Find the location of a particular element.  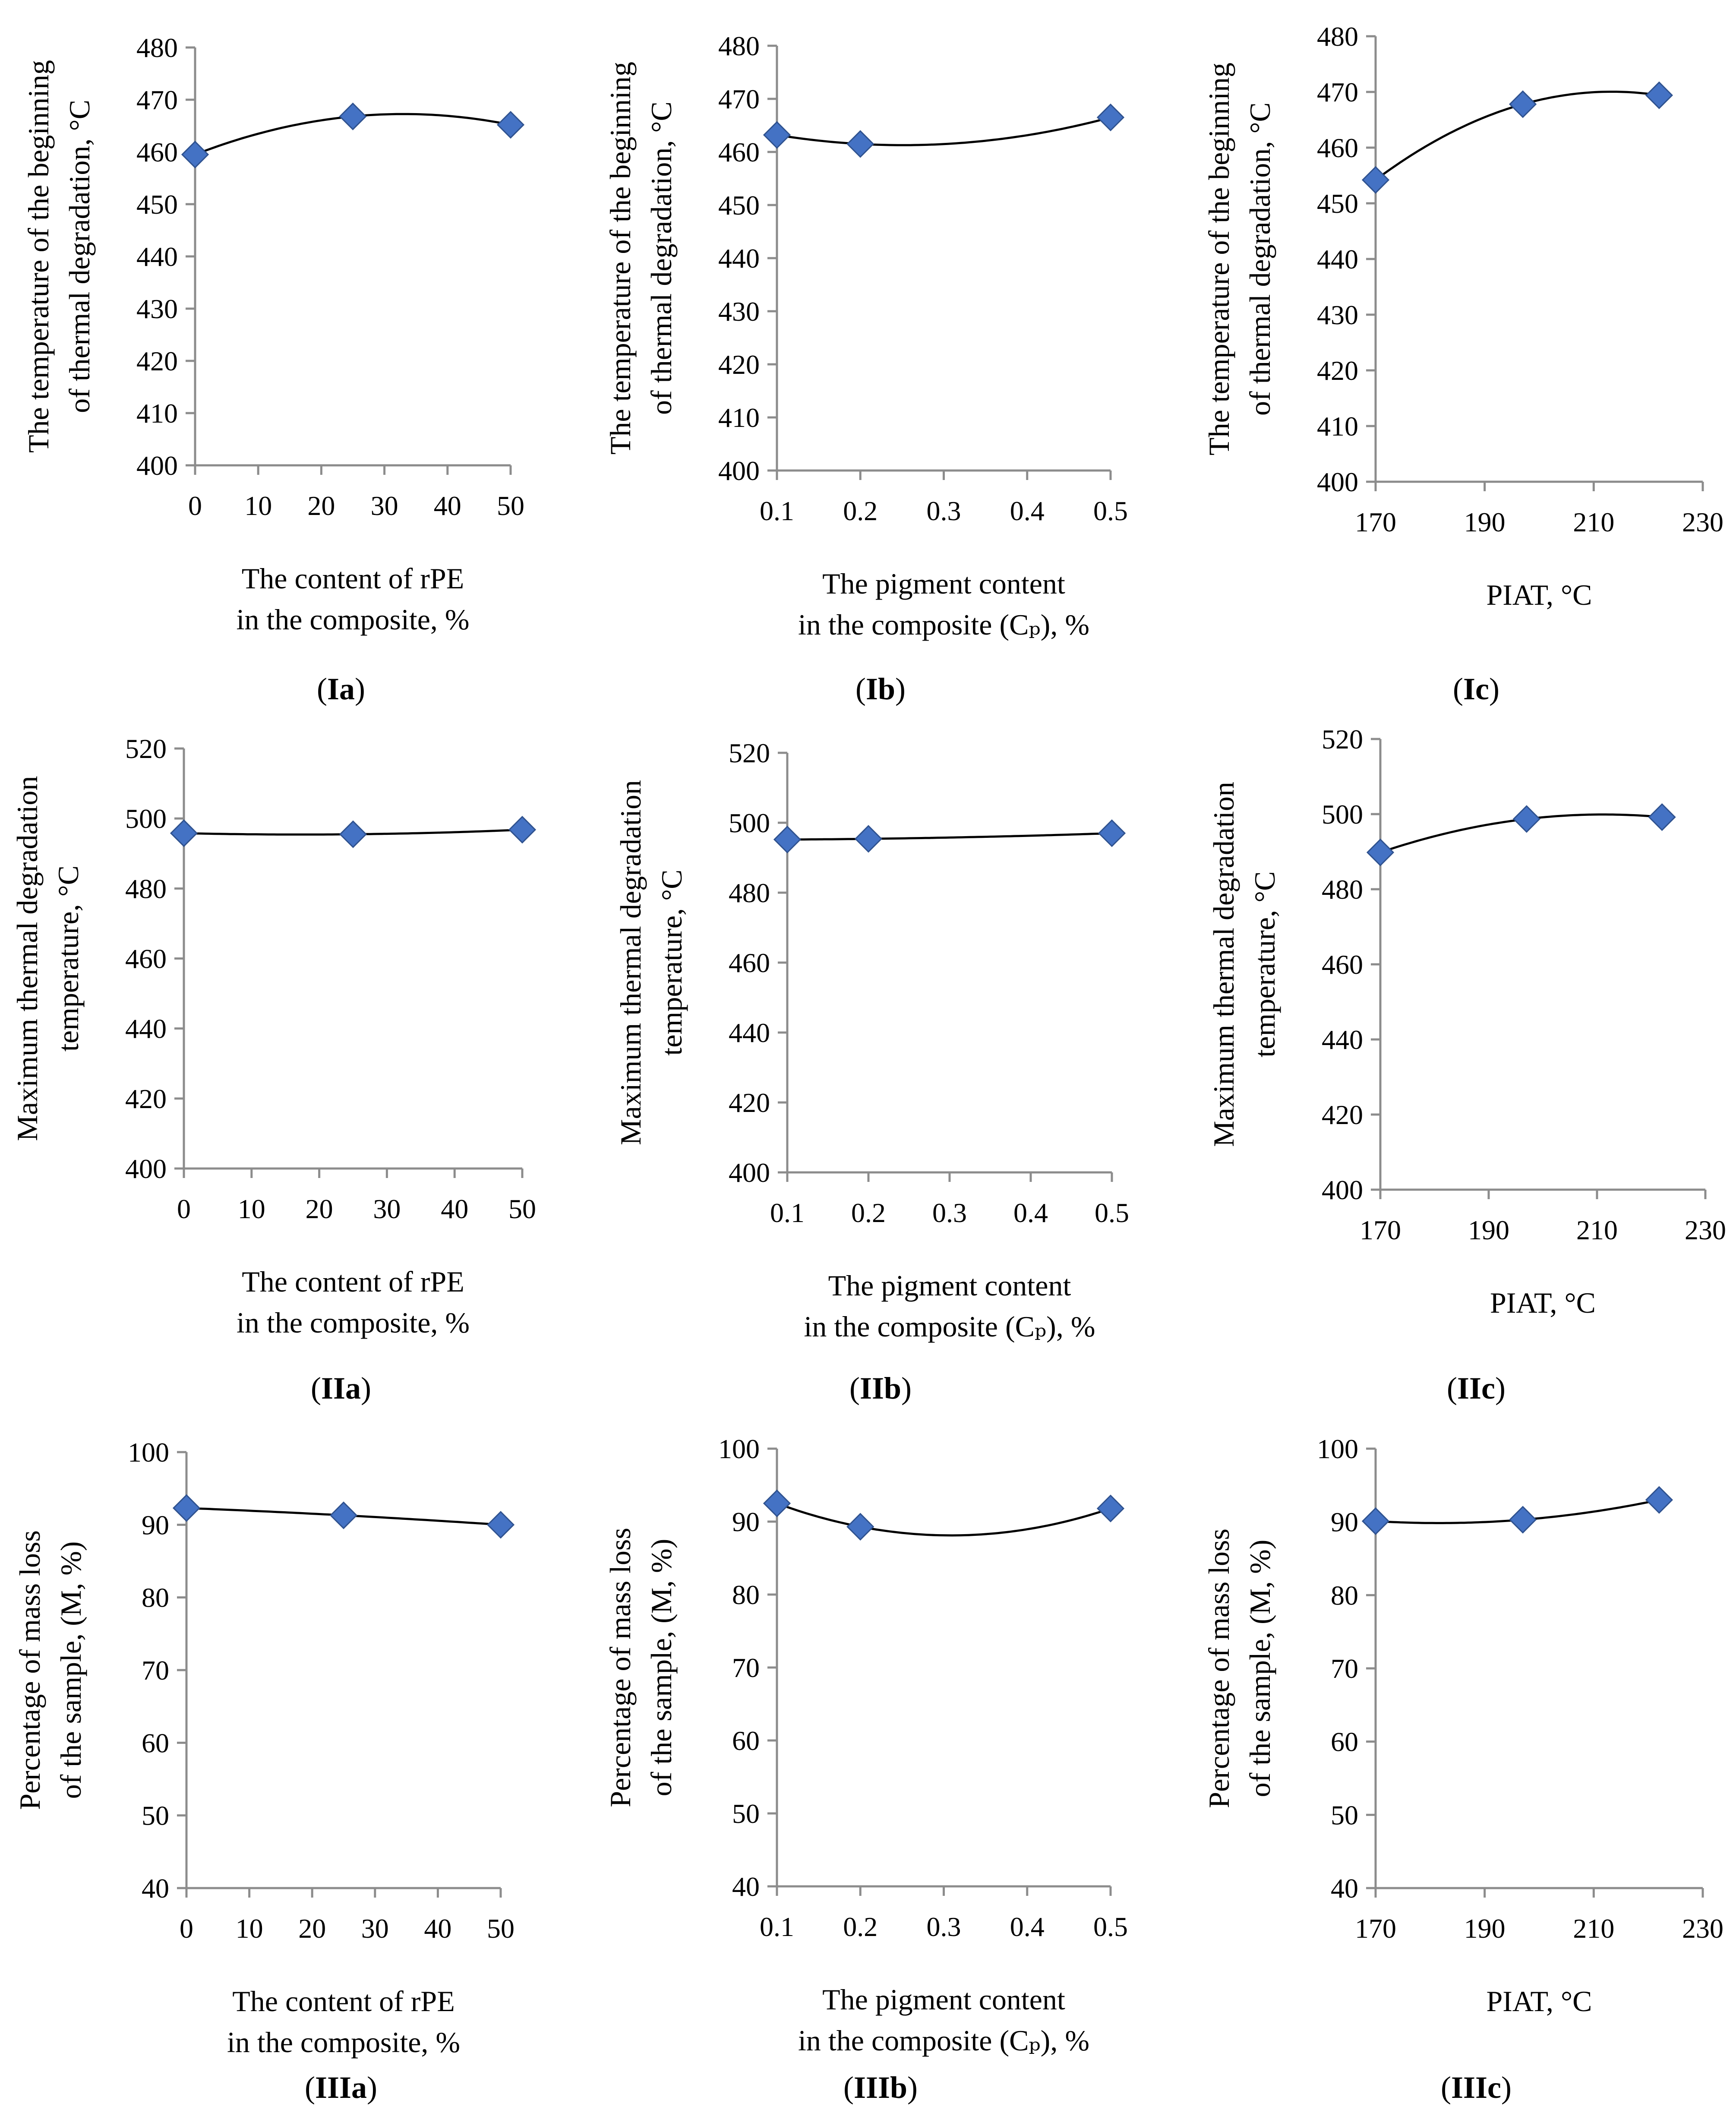

y-tick-label: 50 is located at coordinates (746, 1813).